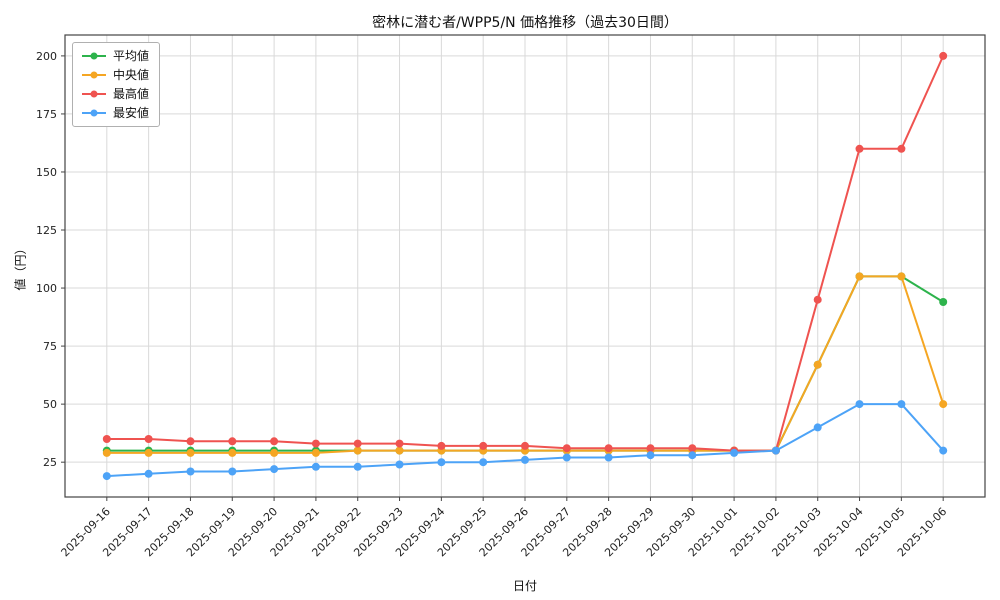  What do you see at coordinates (46, 288) in the screenshot?
I see `y-tick-label: 100` at bounding box center [46, 288].